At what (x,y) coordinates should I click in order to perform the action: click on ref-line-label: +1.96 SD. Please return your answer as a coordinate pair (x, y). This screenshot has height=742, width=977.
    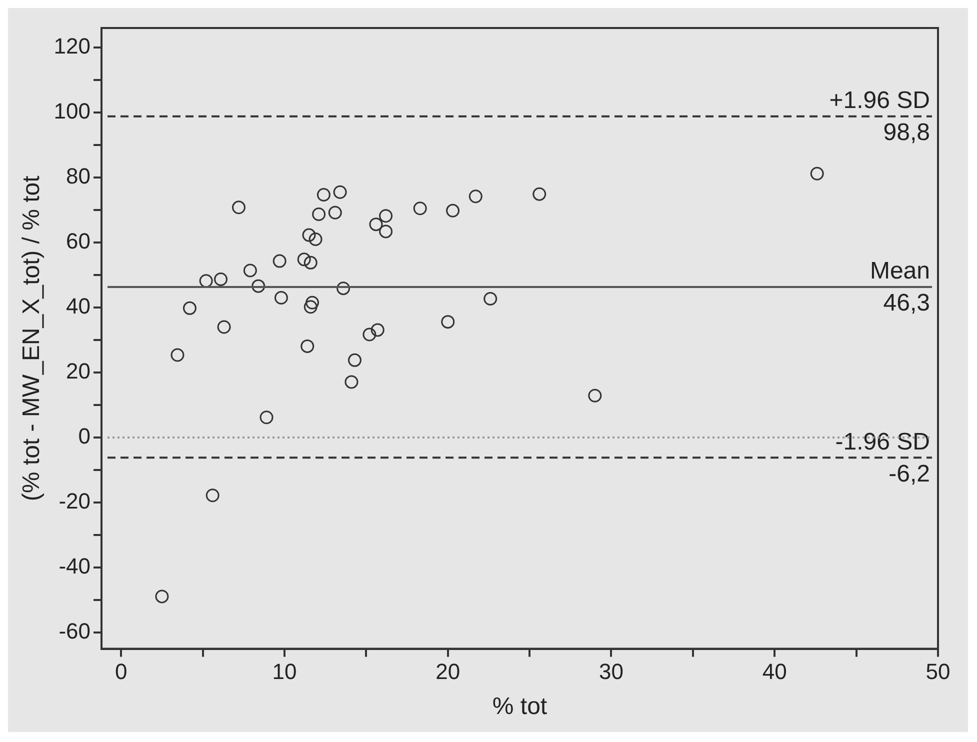
    Looking at the image, I should click on (879, 100).